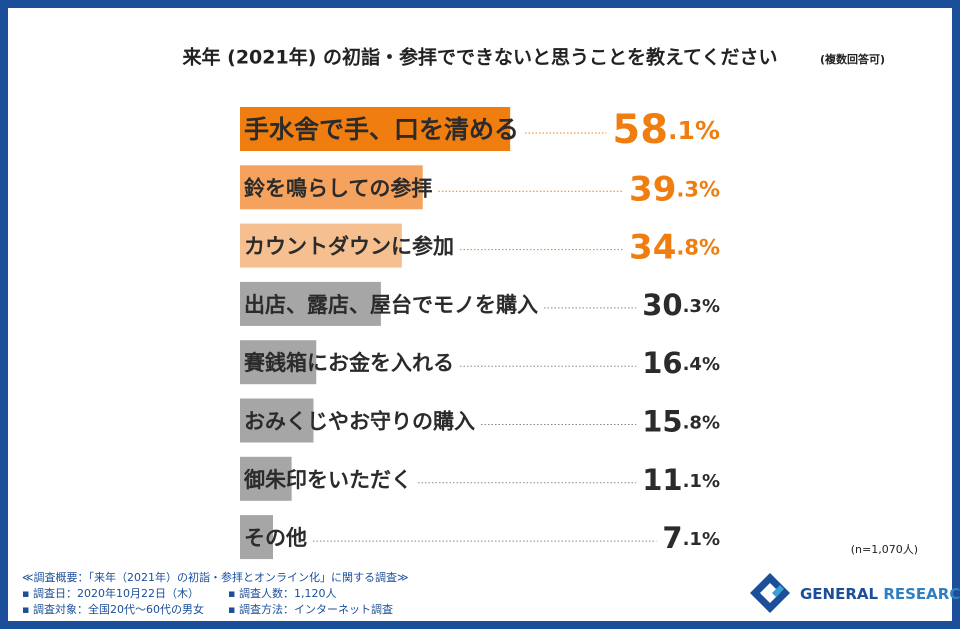 The height and width of the screenshot is (629, 960). Describe the element at coordinates (480, 57) in the screenshot. I see `chart-title: 来年 (2021年) の初詣・参拝でできないと思うことを教えてください` at that location.